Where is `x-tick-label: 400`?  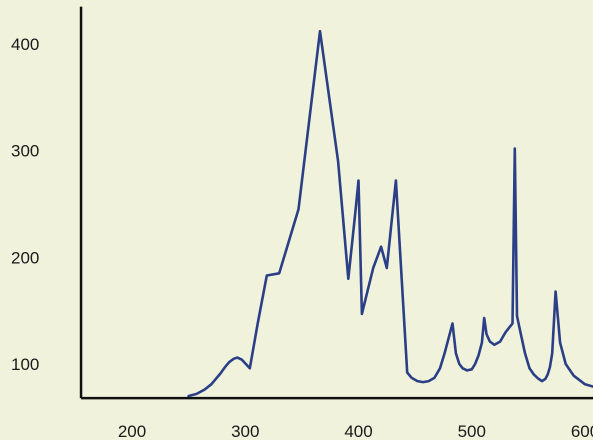 x-tick-label: 400 is located at coordinates (358, 431).